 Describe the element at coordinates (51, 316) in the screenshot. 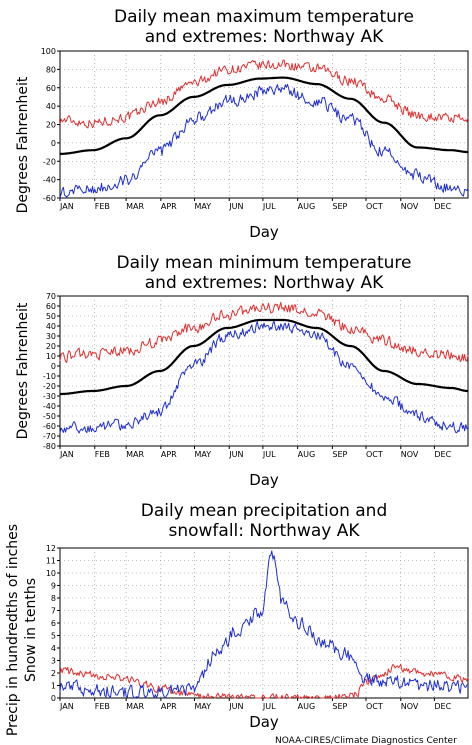

I see `y-tick-label: 50` at that location.